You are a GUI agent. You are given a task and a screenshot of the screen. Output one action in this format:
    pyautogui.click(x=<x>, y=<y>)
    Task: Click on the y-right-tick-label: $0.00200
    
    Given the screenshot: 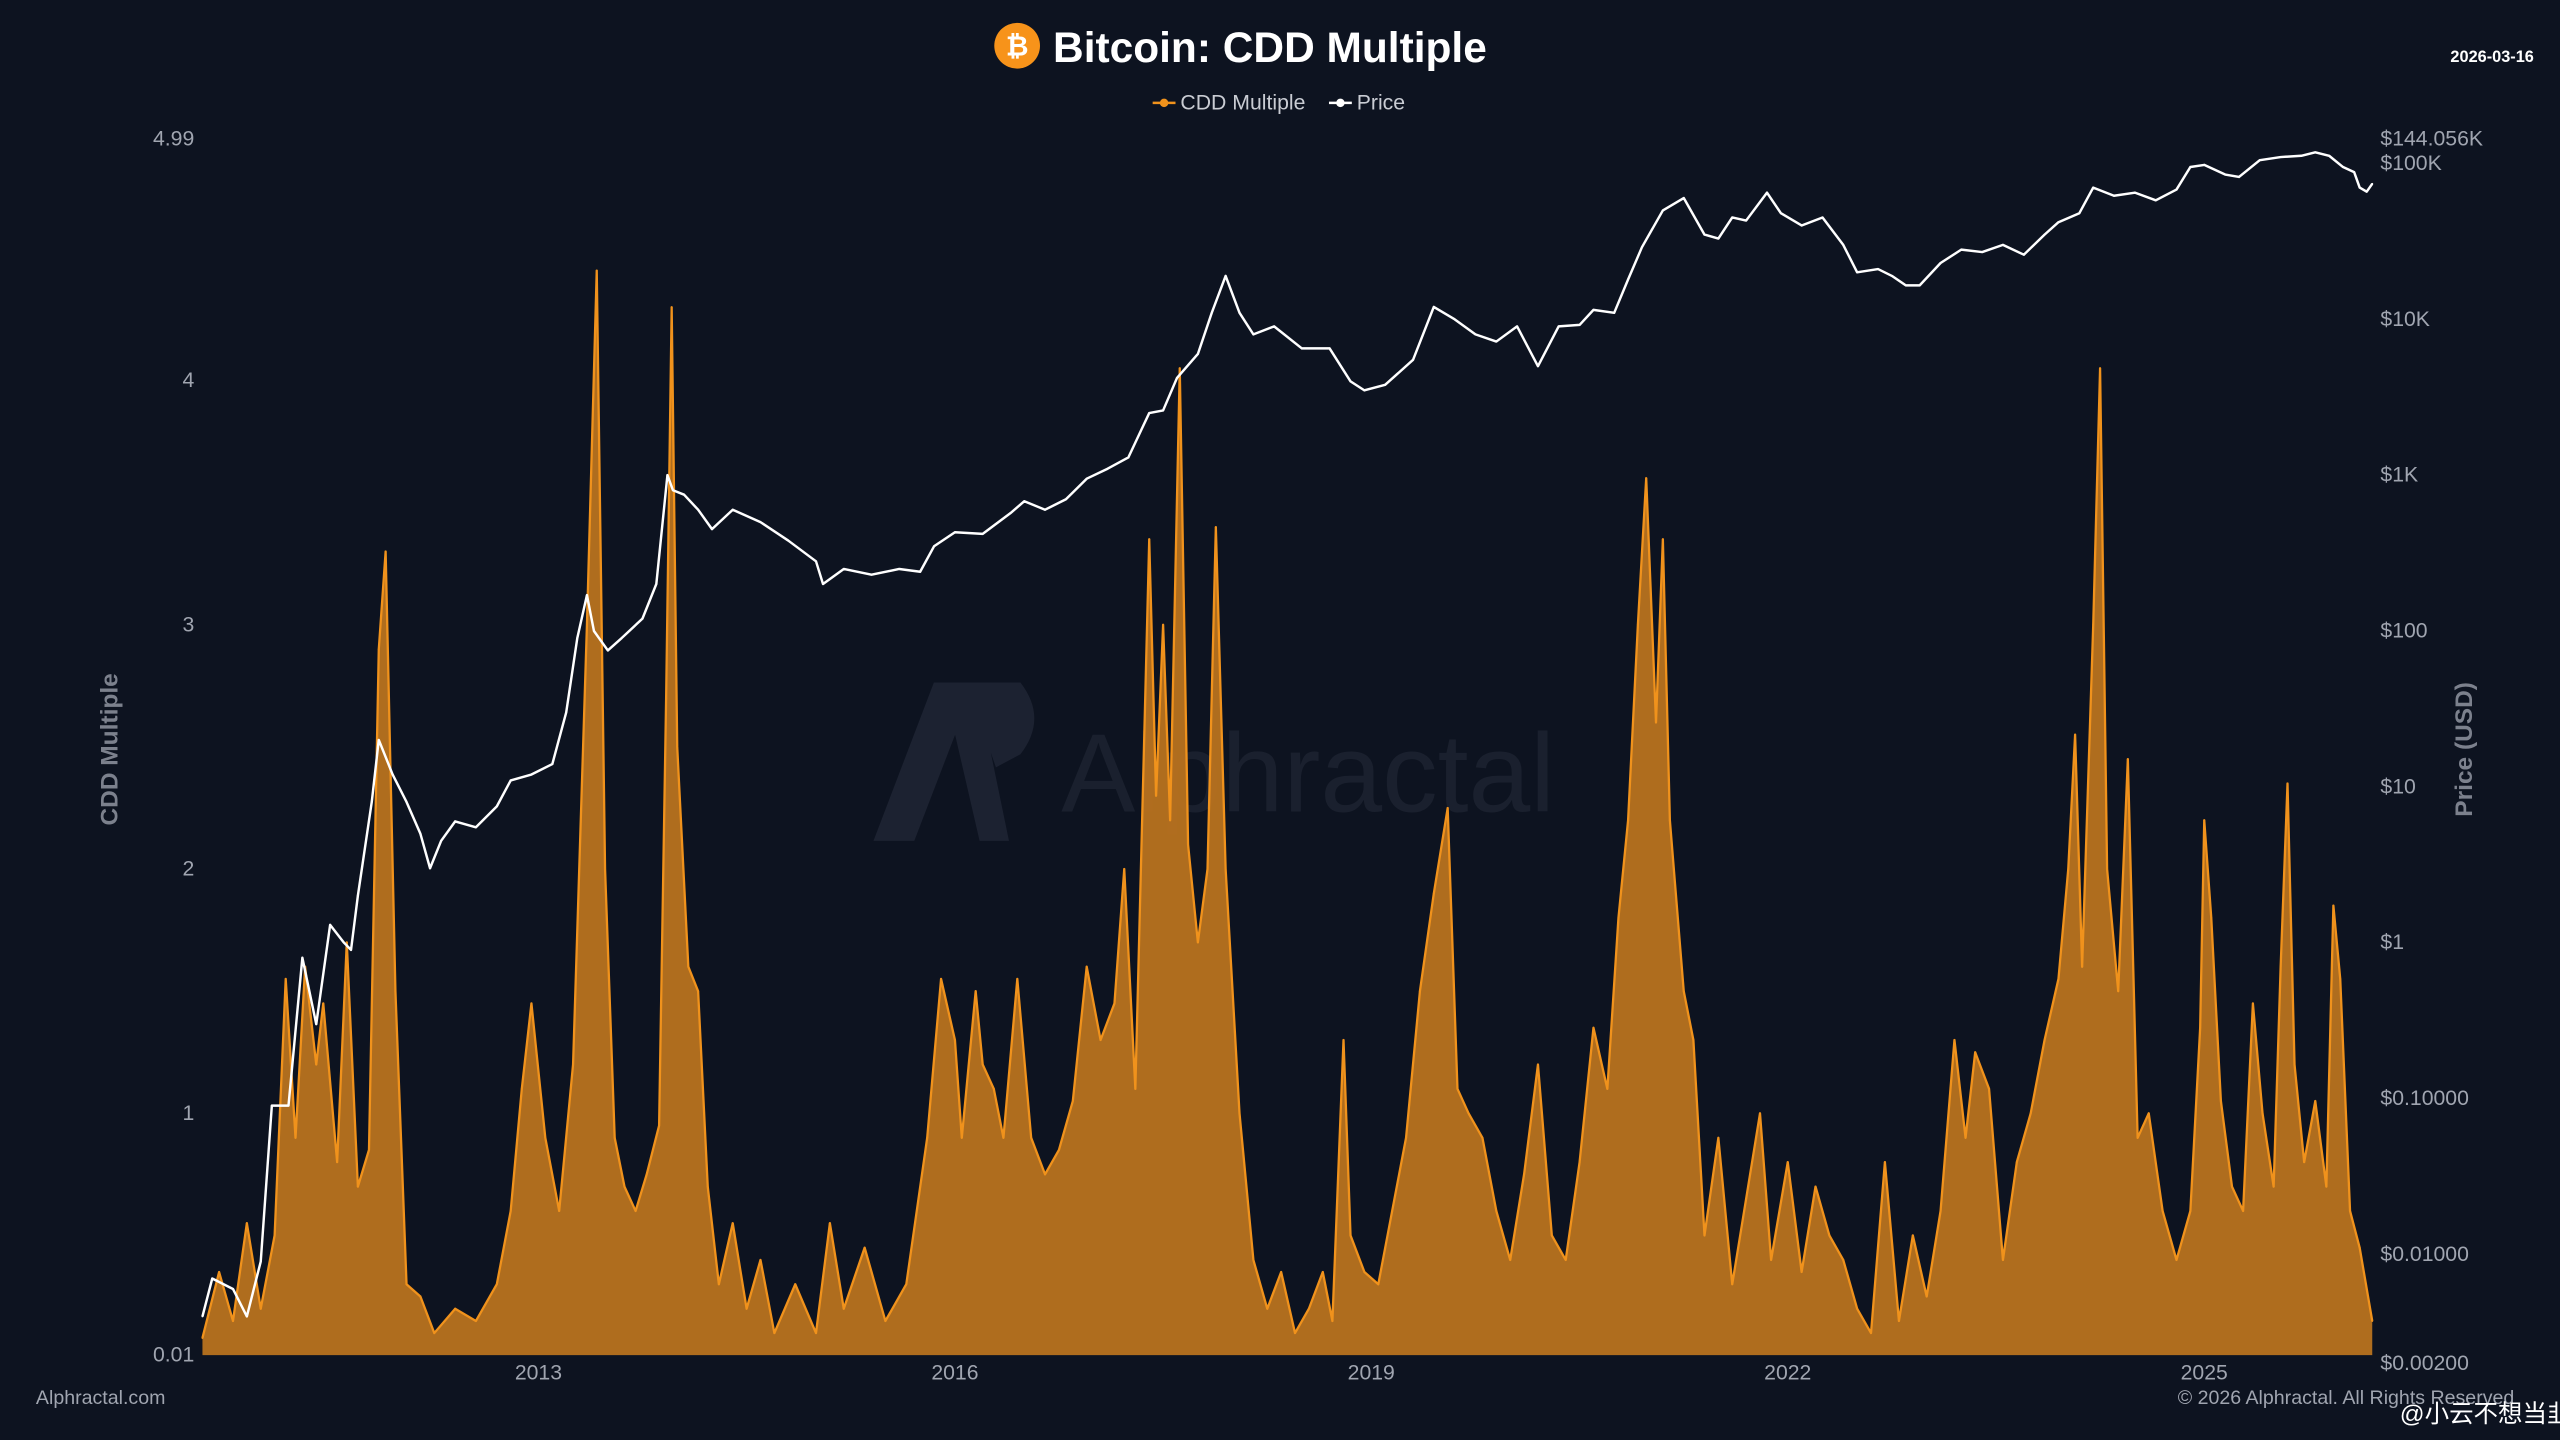 What is the action you would take?
    pyautogui.click(x=2424, y=1363)
    